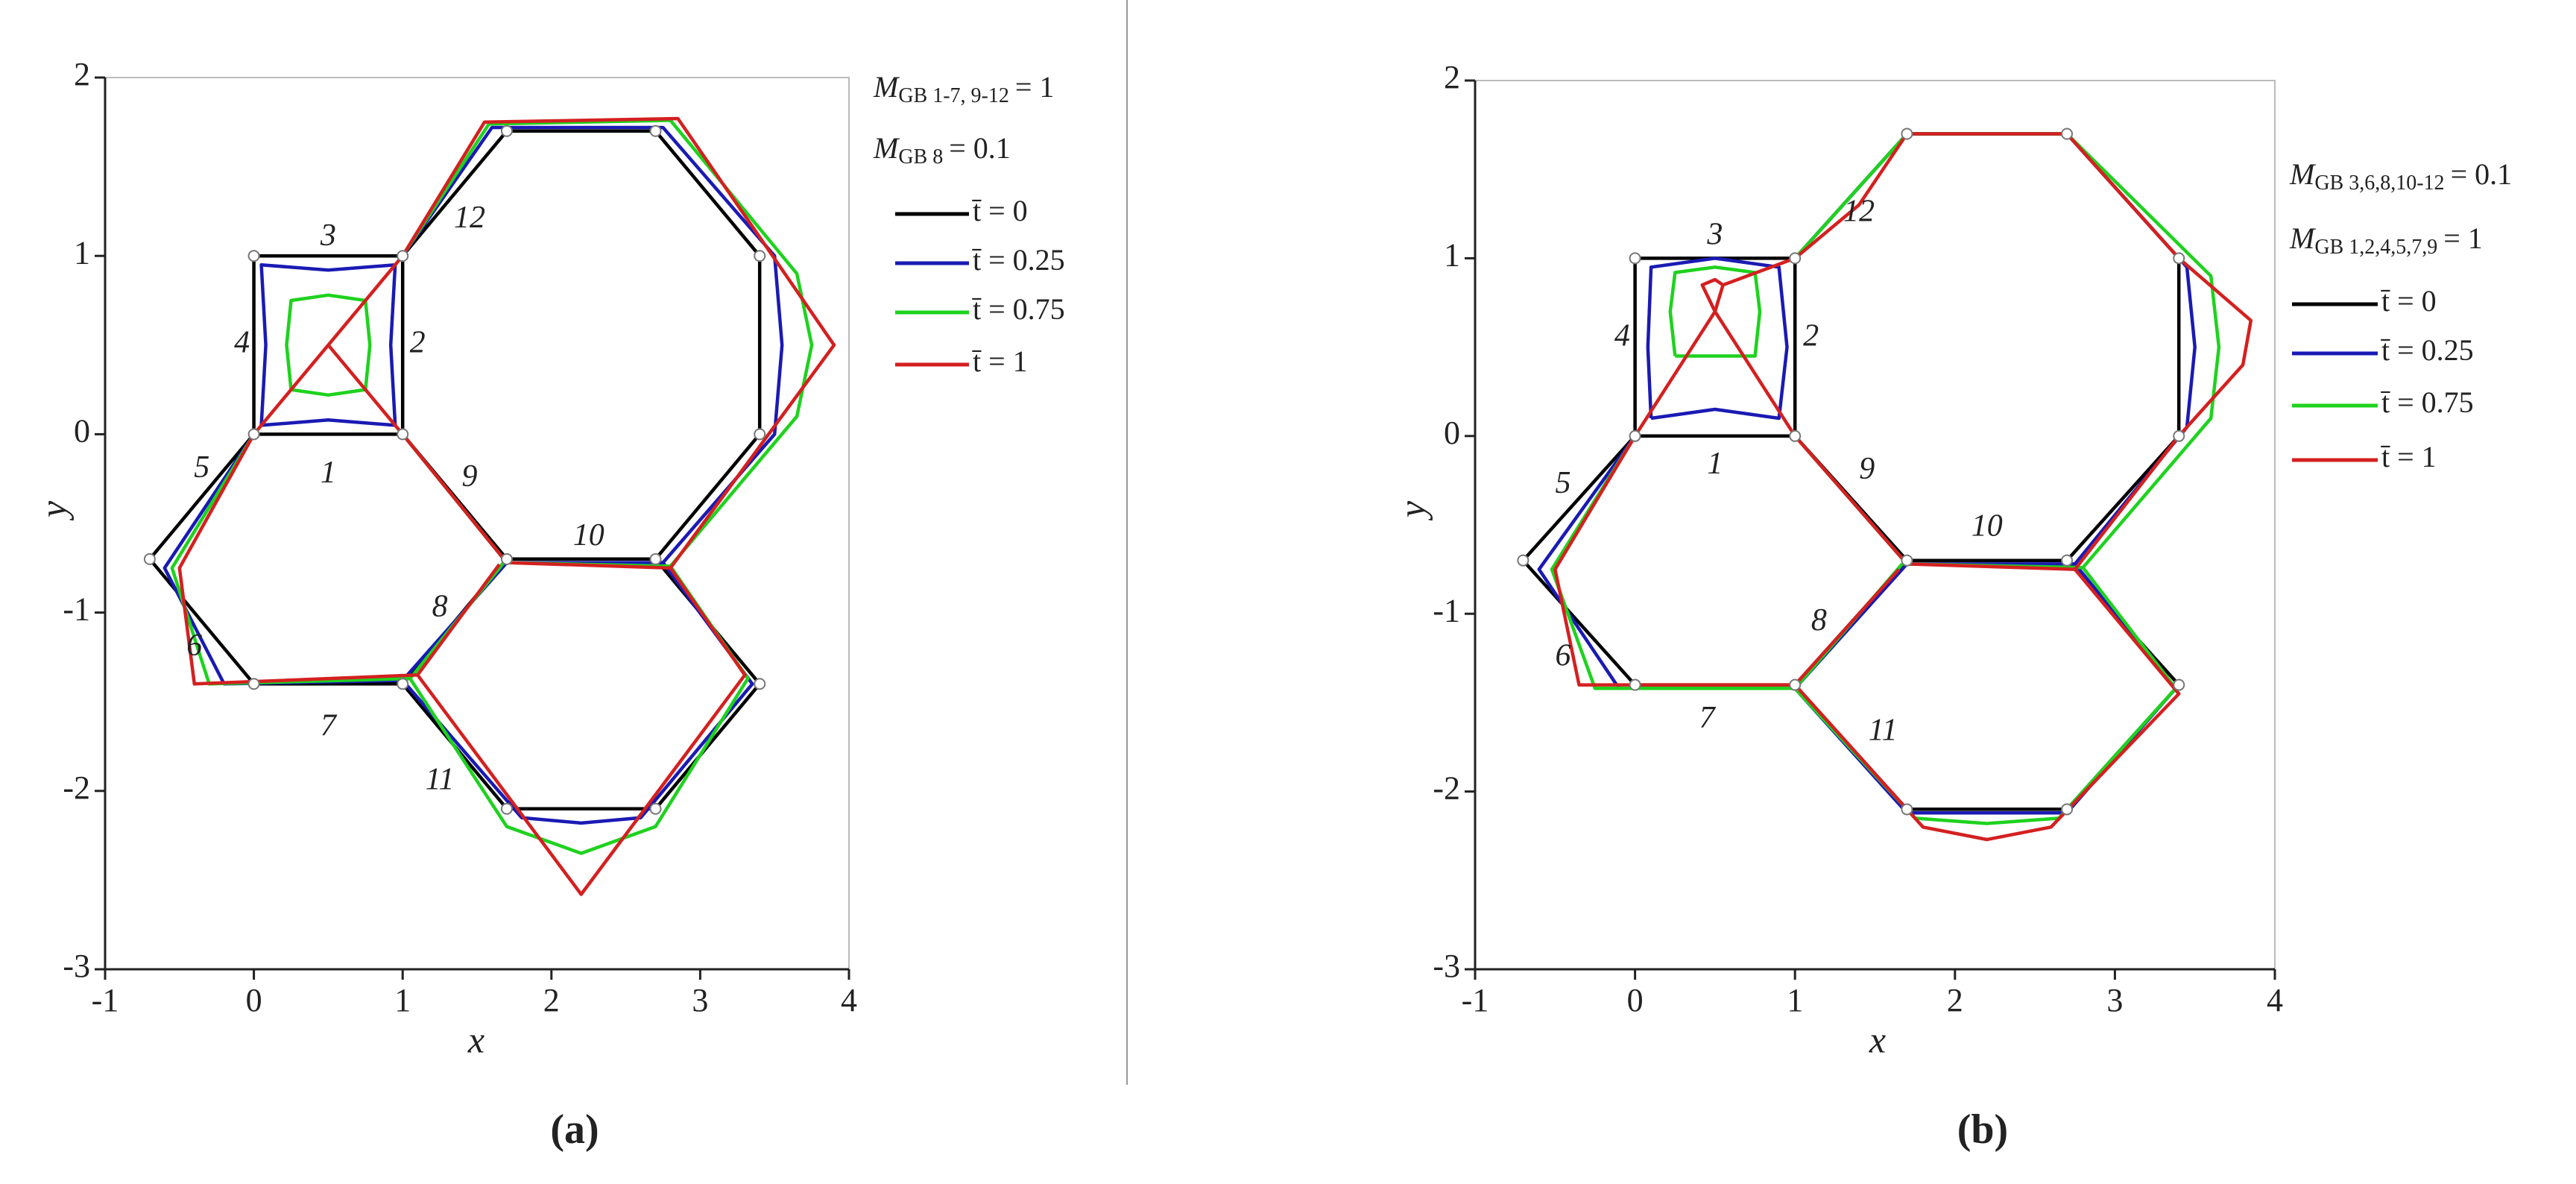 The width and height of the screenshot is (2576, 1184). Describe the element at coordinates (2408, 301) in the screenshot. I see `legend-label: t̄ = 0` at that location.